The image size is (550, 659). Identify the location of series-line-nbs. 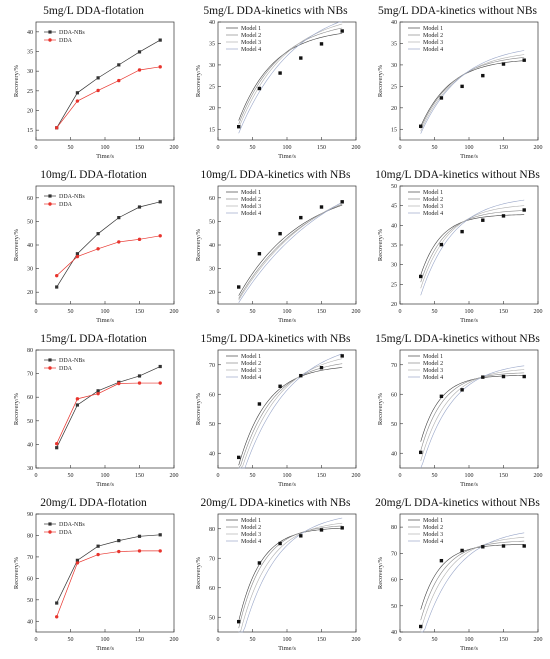
(108, 83).